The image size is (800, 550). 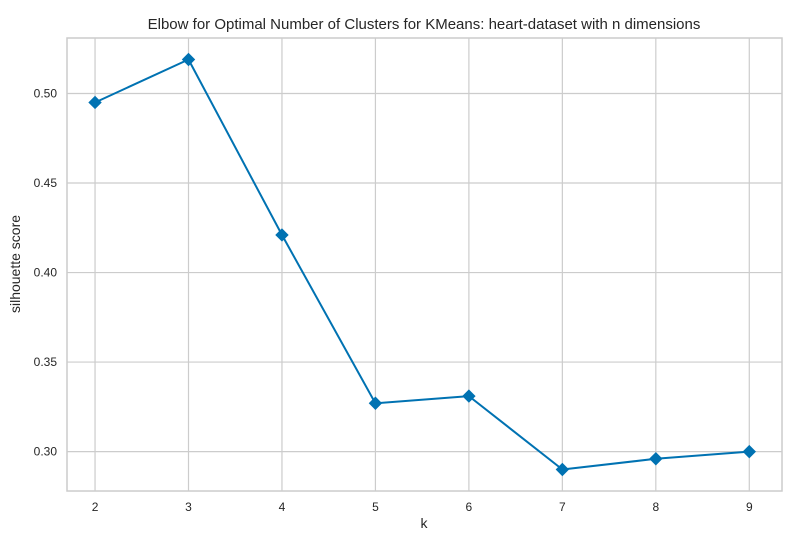 What do you see at coordinates (46, 94) in the screenshot?
I see `y-tick-label: 0.50` at bounding box center [46, 94].